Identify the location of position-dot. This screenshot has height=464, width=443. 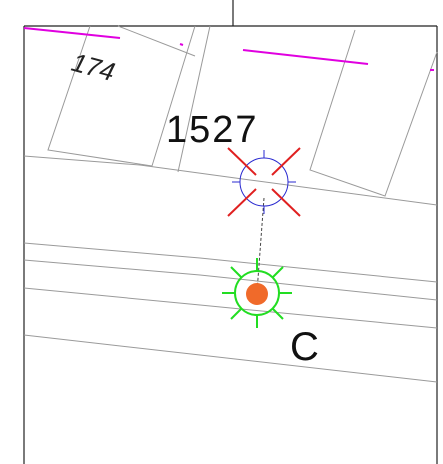
(257, 294).